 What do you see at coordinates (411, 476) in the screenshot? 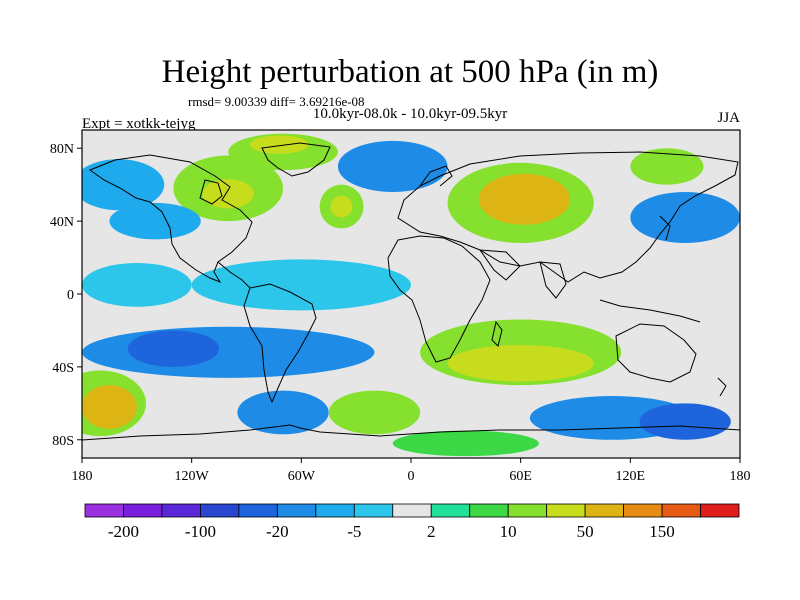
I see `x-tick-label: 0` at bounding box center [411, 476].